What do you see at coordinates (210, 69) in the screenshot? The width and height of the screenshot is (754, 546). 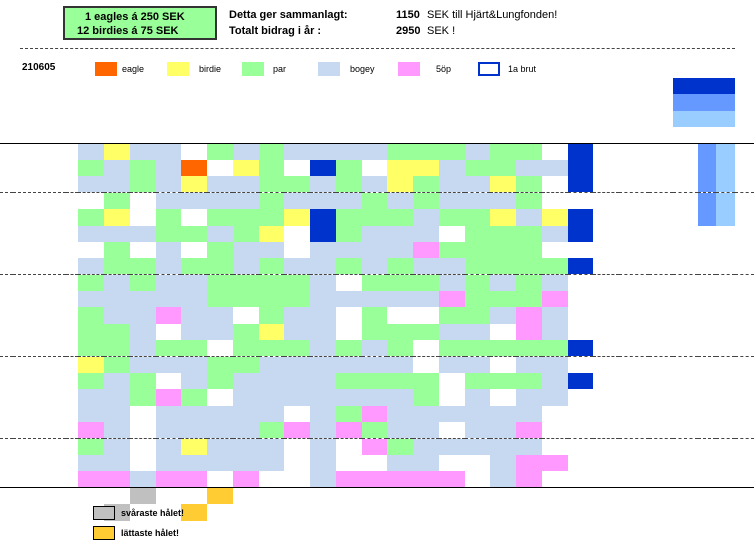 I see `legend-birdie: birdie` at bounding box center [210, 69].